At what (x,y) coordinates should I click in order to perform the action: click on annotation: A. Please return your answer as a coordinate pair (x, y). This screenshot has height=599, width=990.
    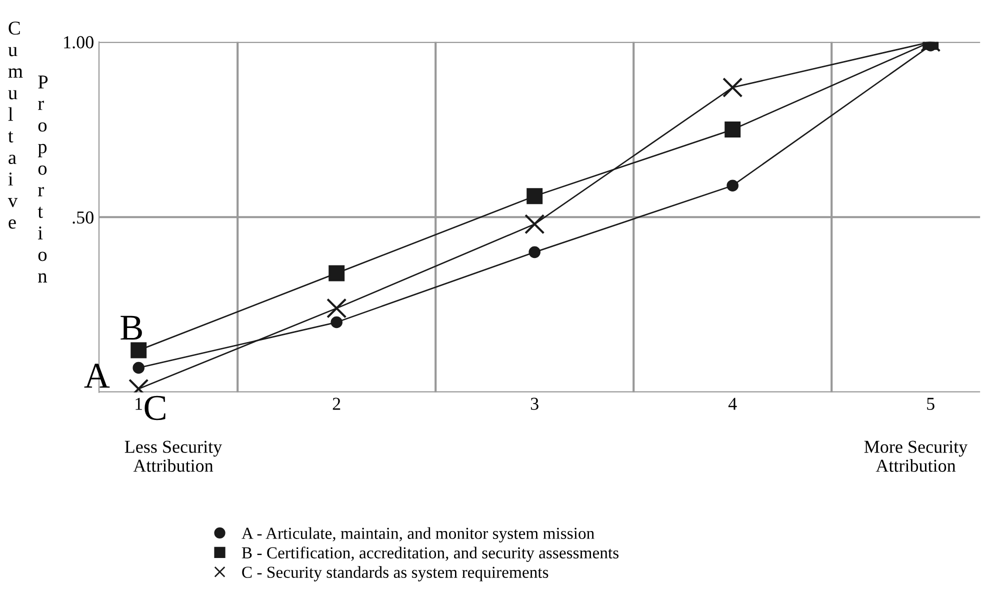
    Looking at the image, I should click on (97, 376).